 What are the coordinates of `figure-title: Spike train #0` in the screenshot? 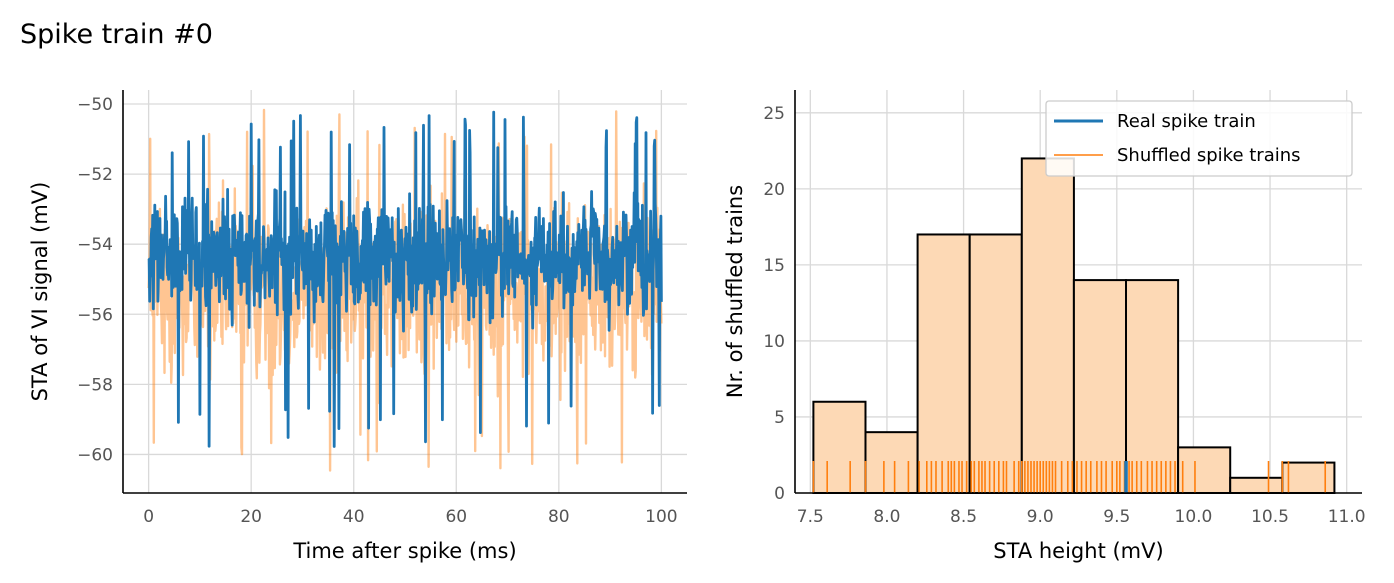 It's located at (116, 34).